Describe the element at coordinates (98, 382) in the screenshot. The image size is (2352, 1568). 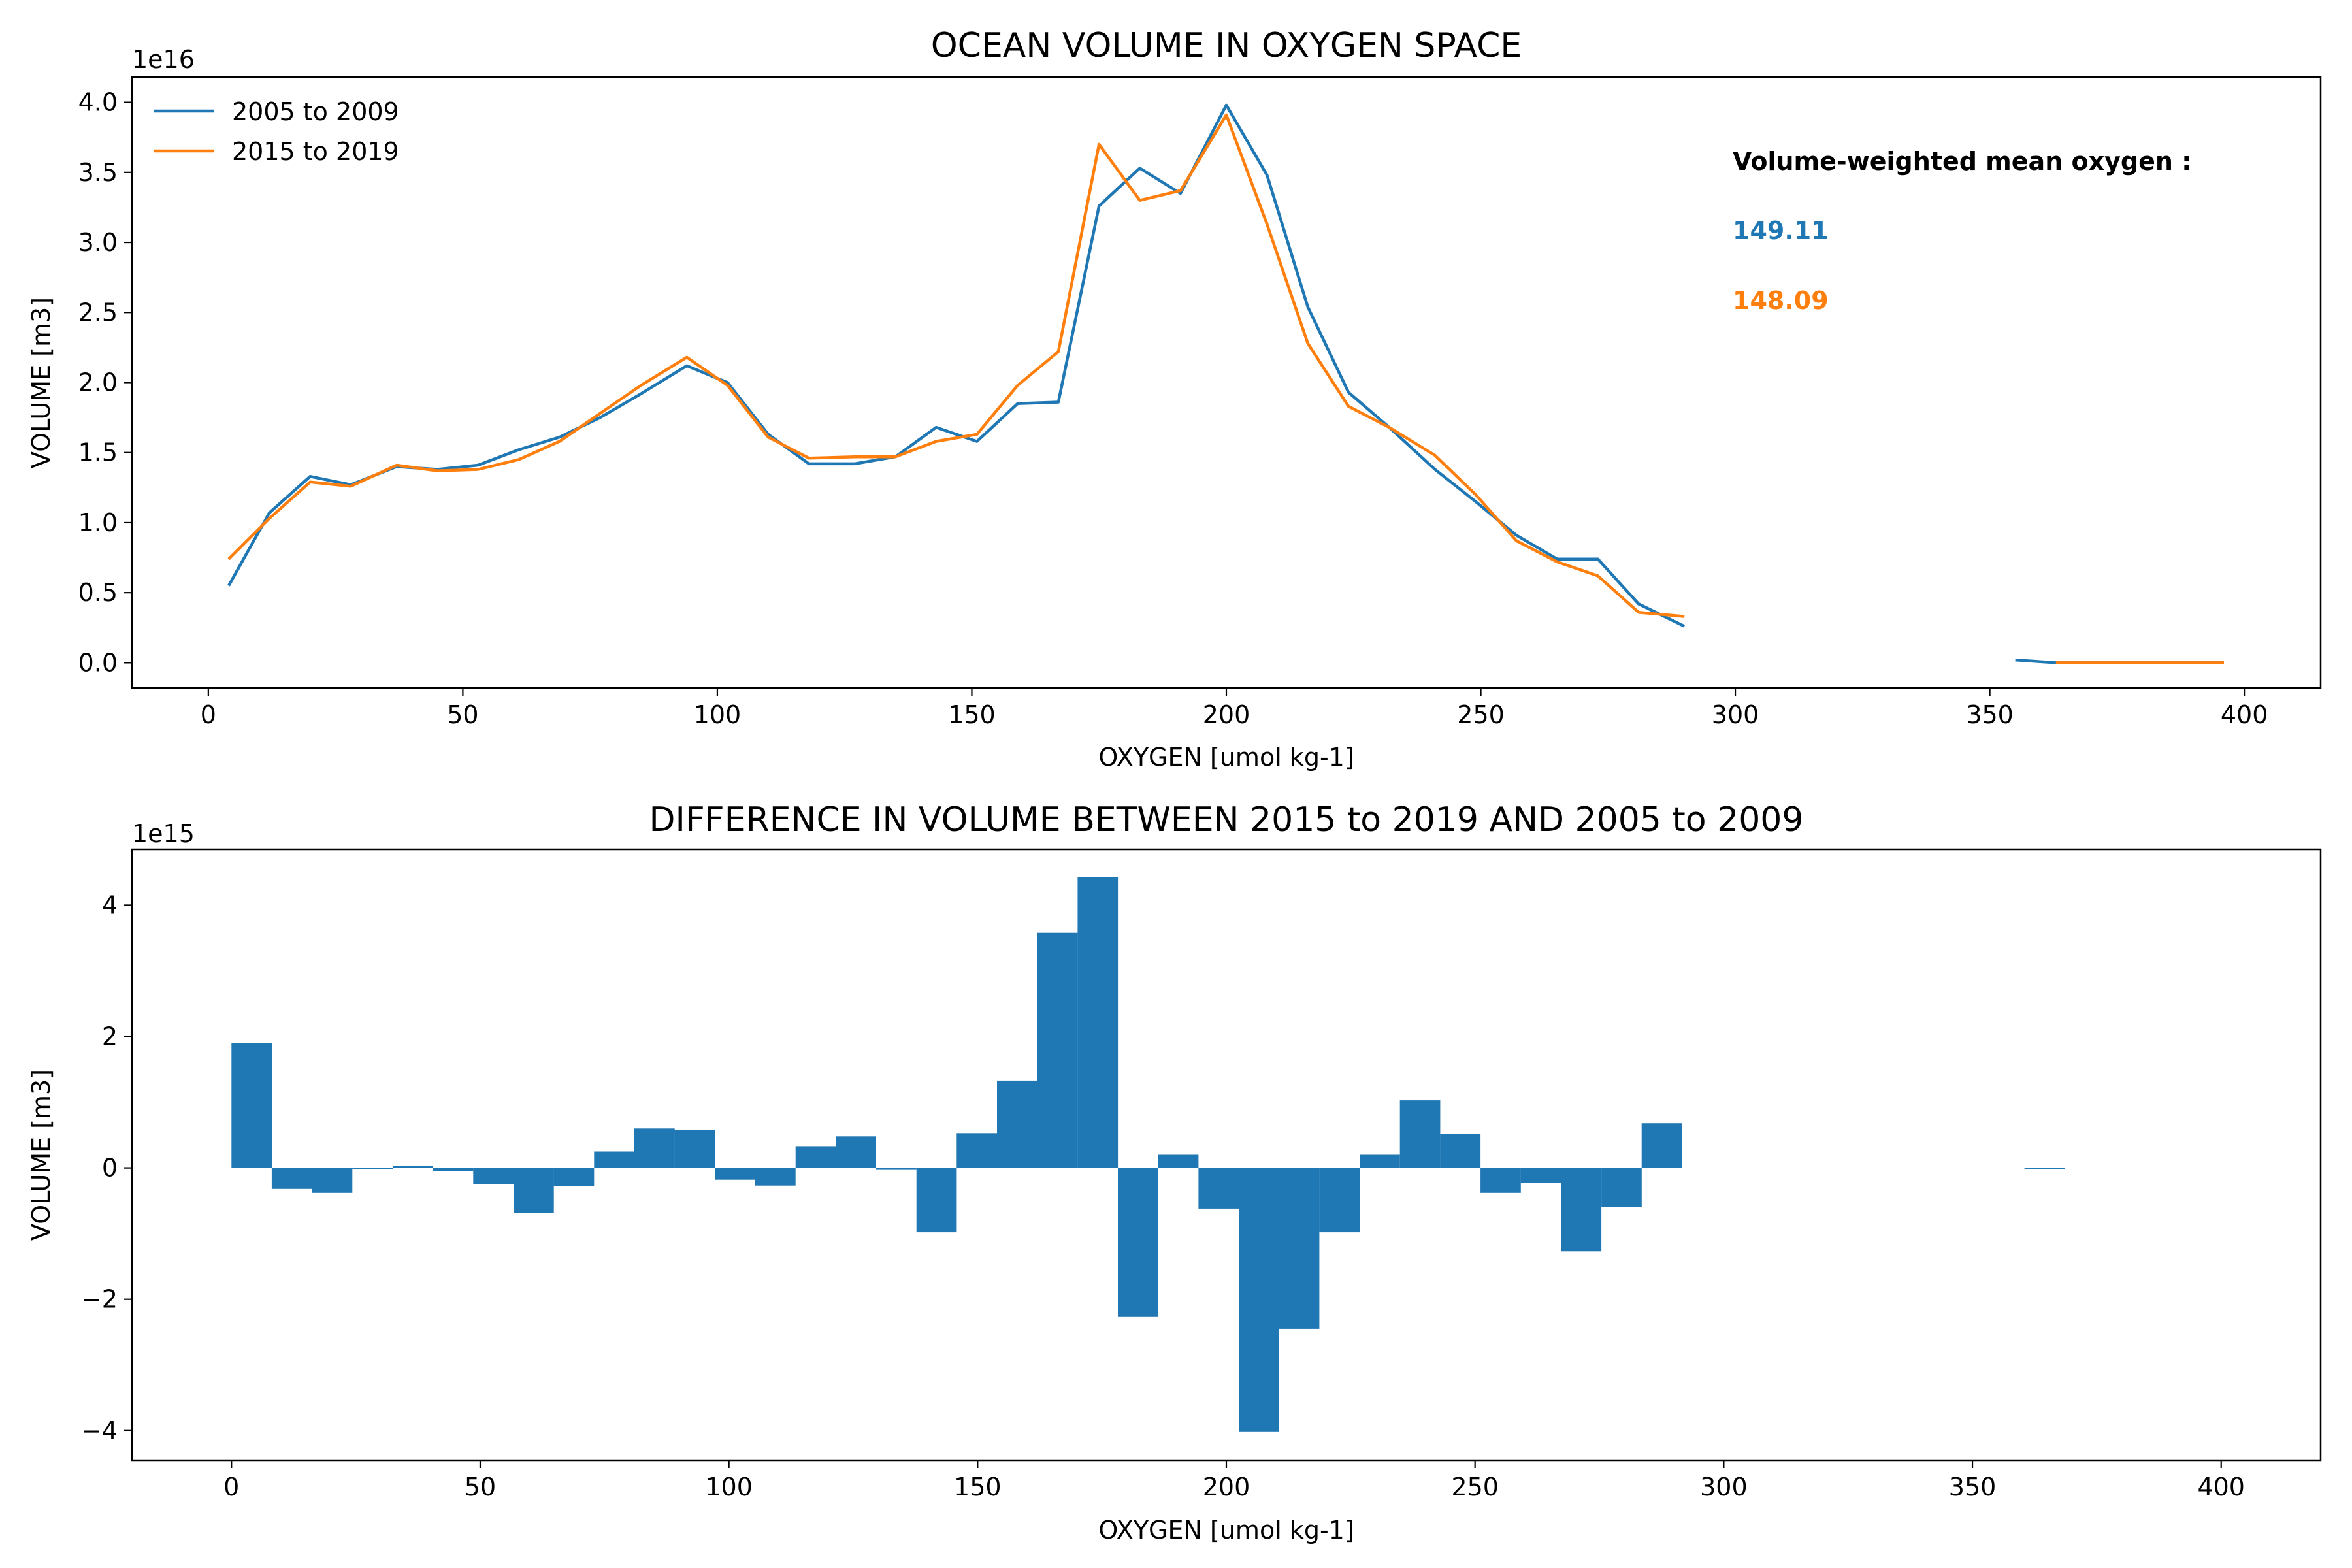
I see `top-y-tick-label: 2.0` at that location.